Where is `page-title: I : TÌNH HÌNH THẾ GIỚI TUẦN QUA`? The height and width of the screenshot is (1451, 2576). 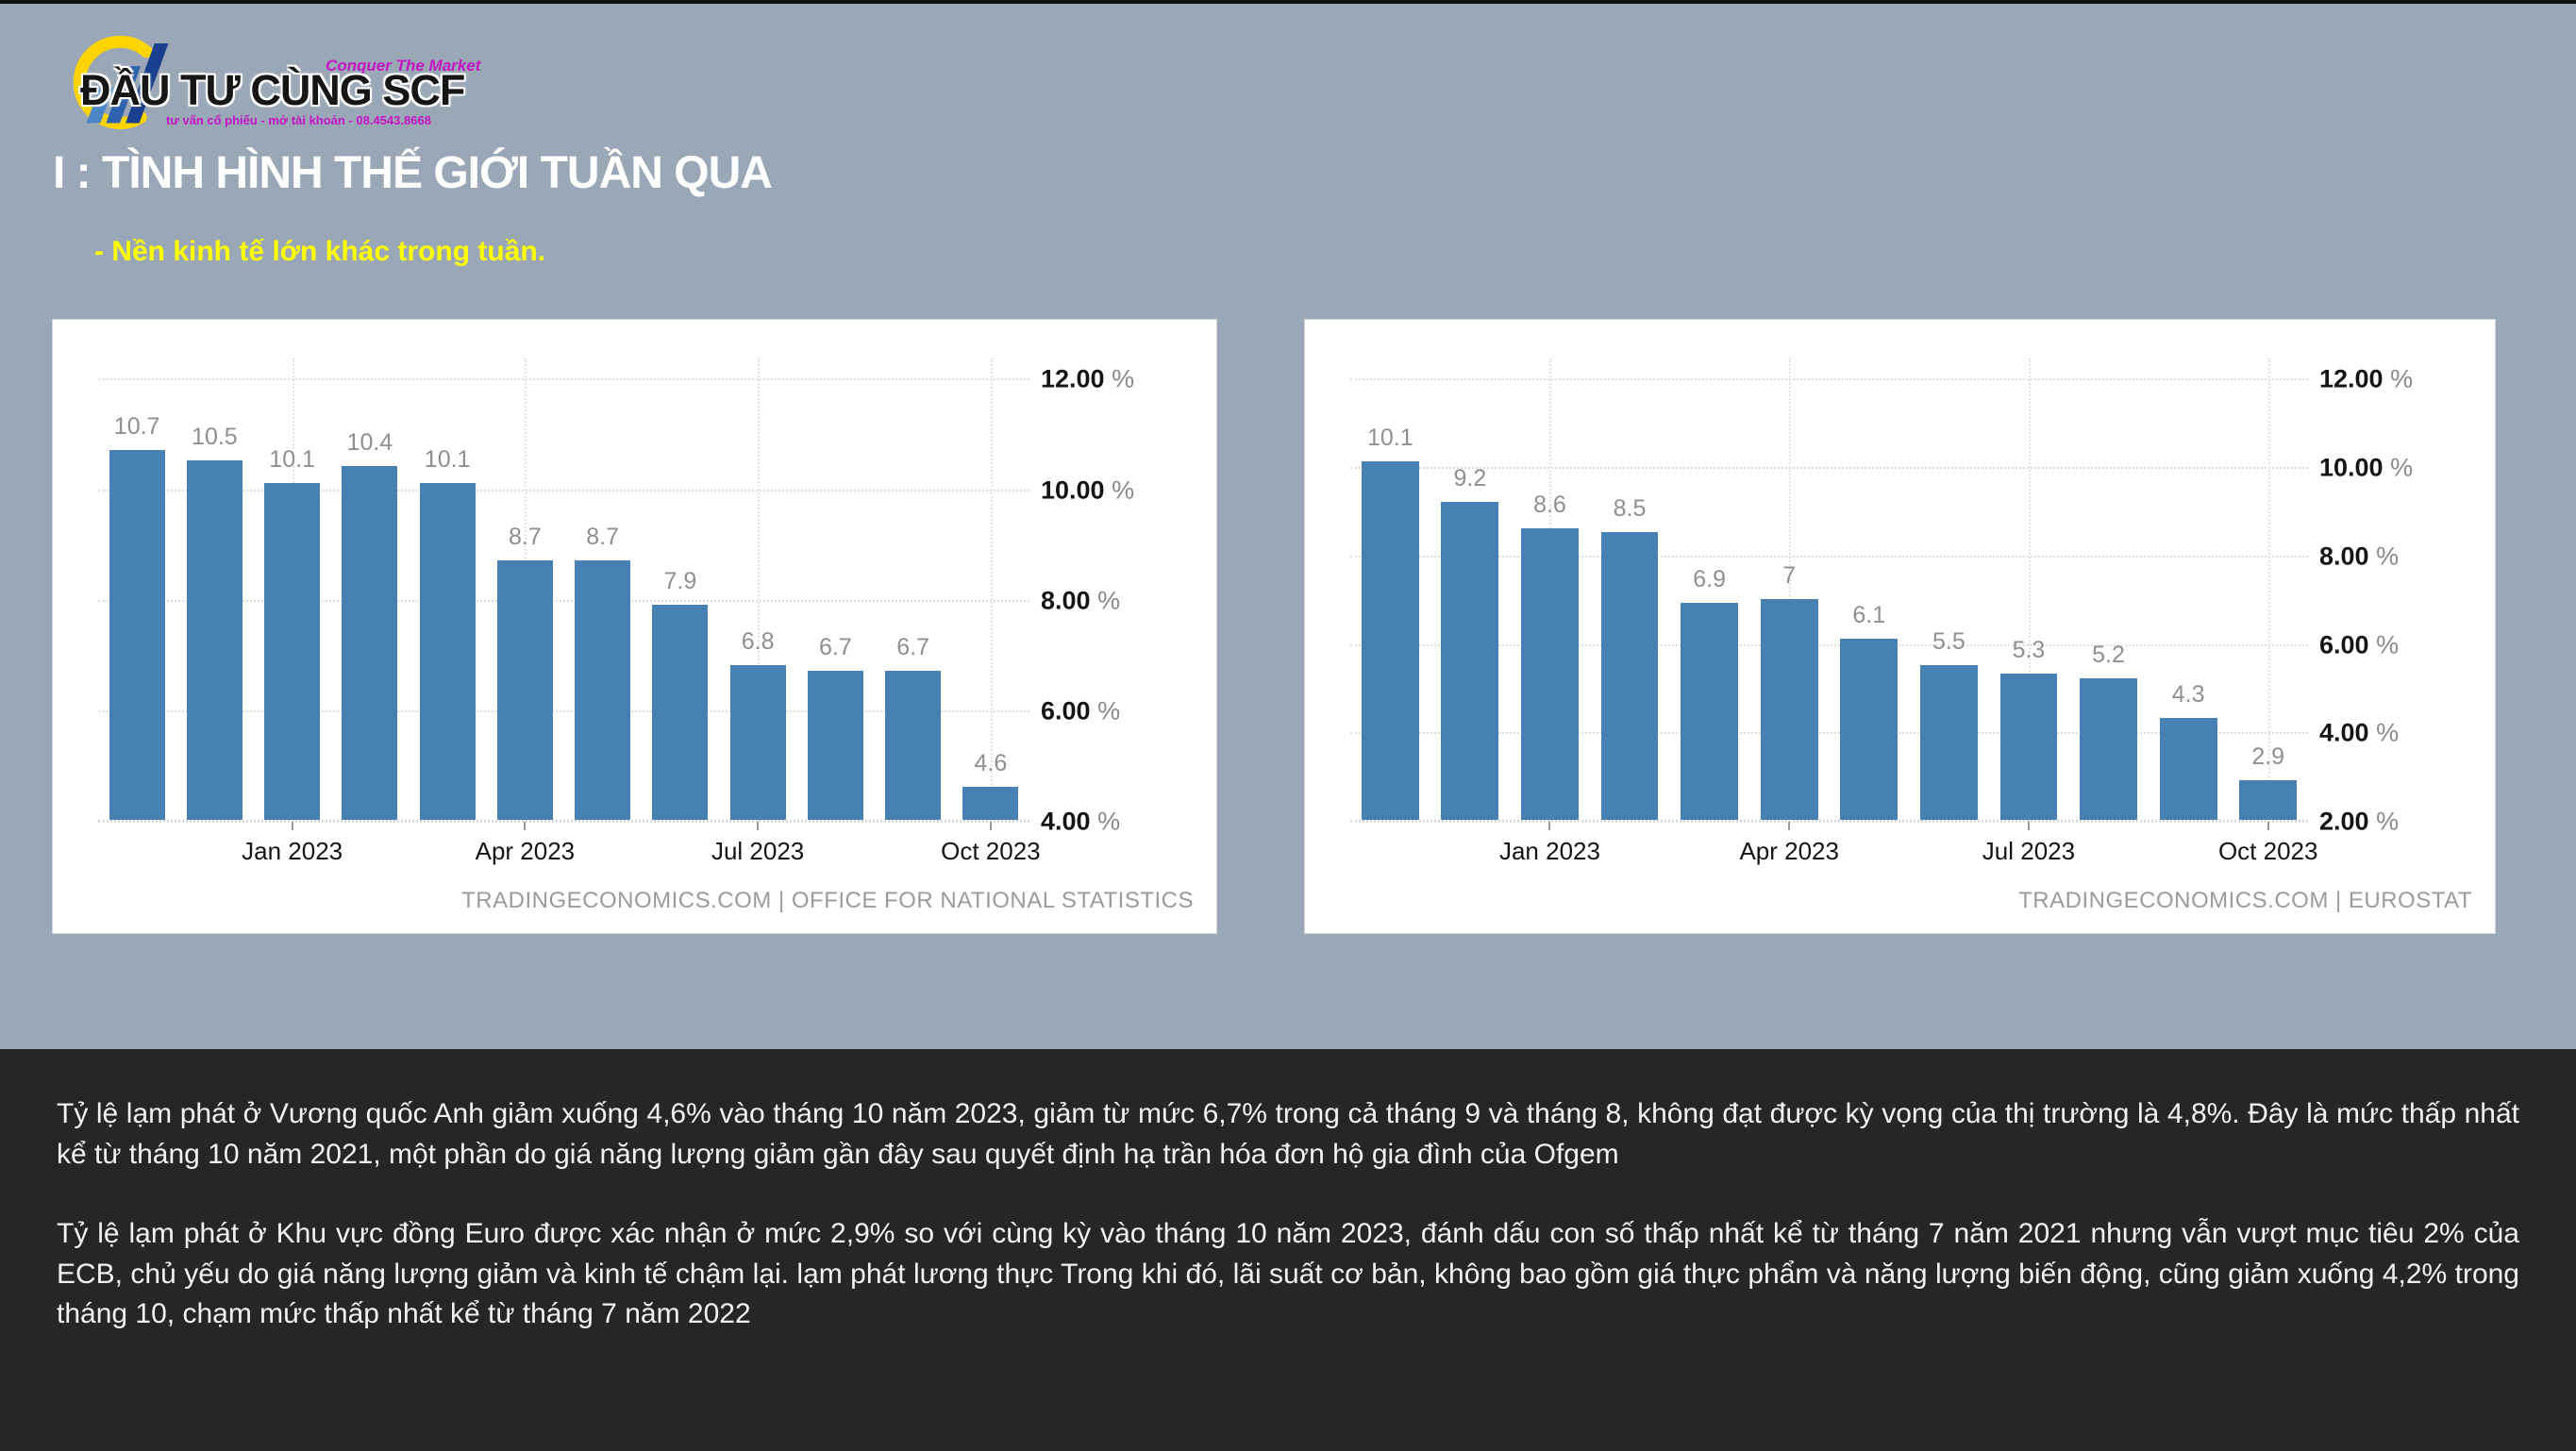
page-title: I : TÌNH HÌNH THẾ GIỚI TUẦN QUA is located at coordinates (413, 173).